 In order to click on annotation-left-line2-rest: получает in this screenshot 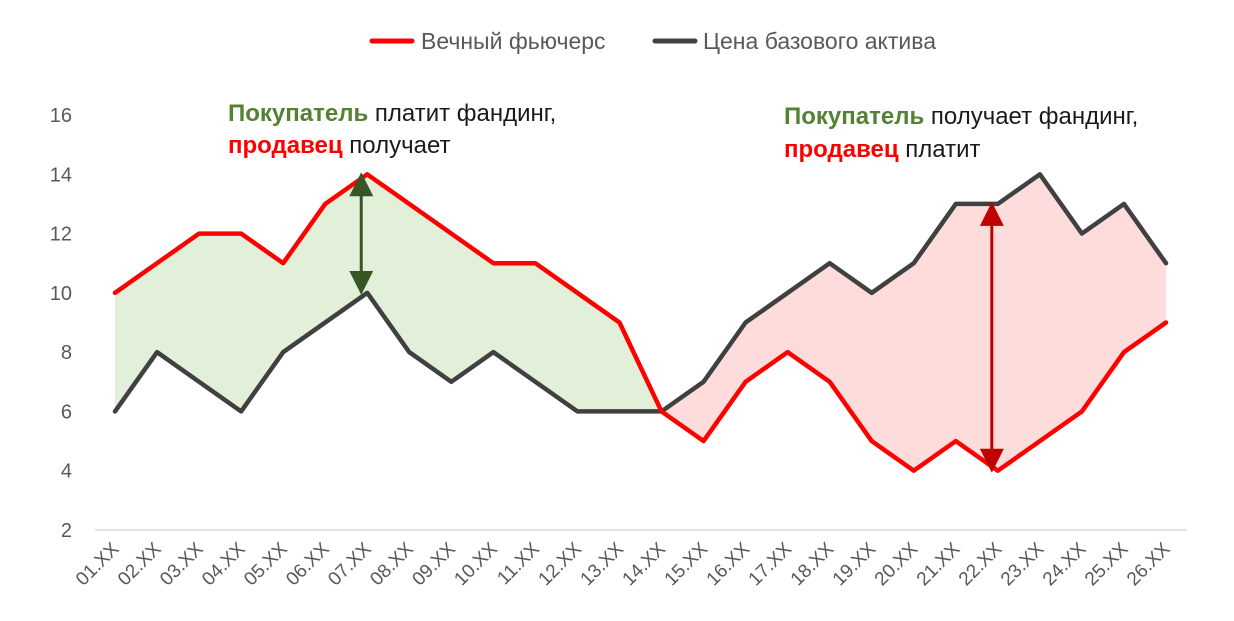, I will do `click(397, 145)`.